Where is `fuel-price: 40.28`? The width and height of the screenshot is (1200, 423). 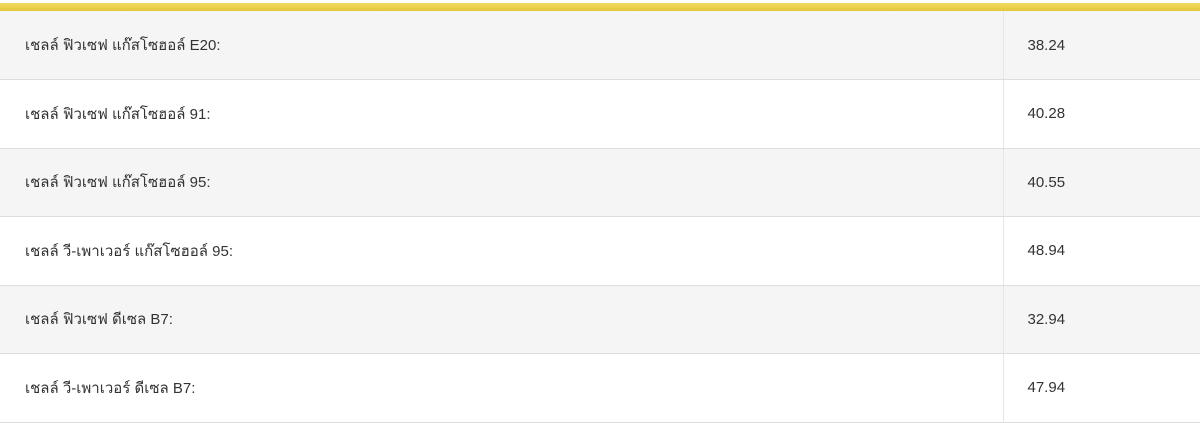
fuel-price: 40.28 is located at coordinates (1101, 114).